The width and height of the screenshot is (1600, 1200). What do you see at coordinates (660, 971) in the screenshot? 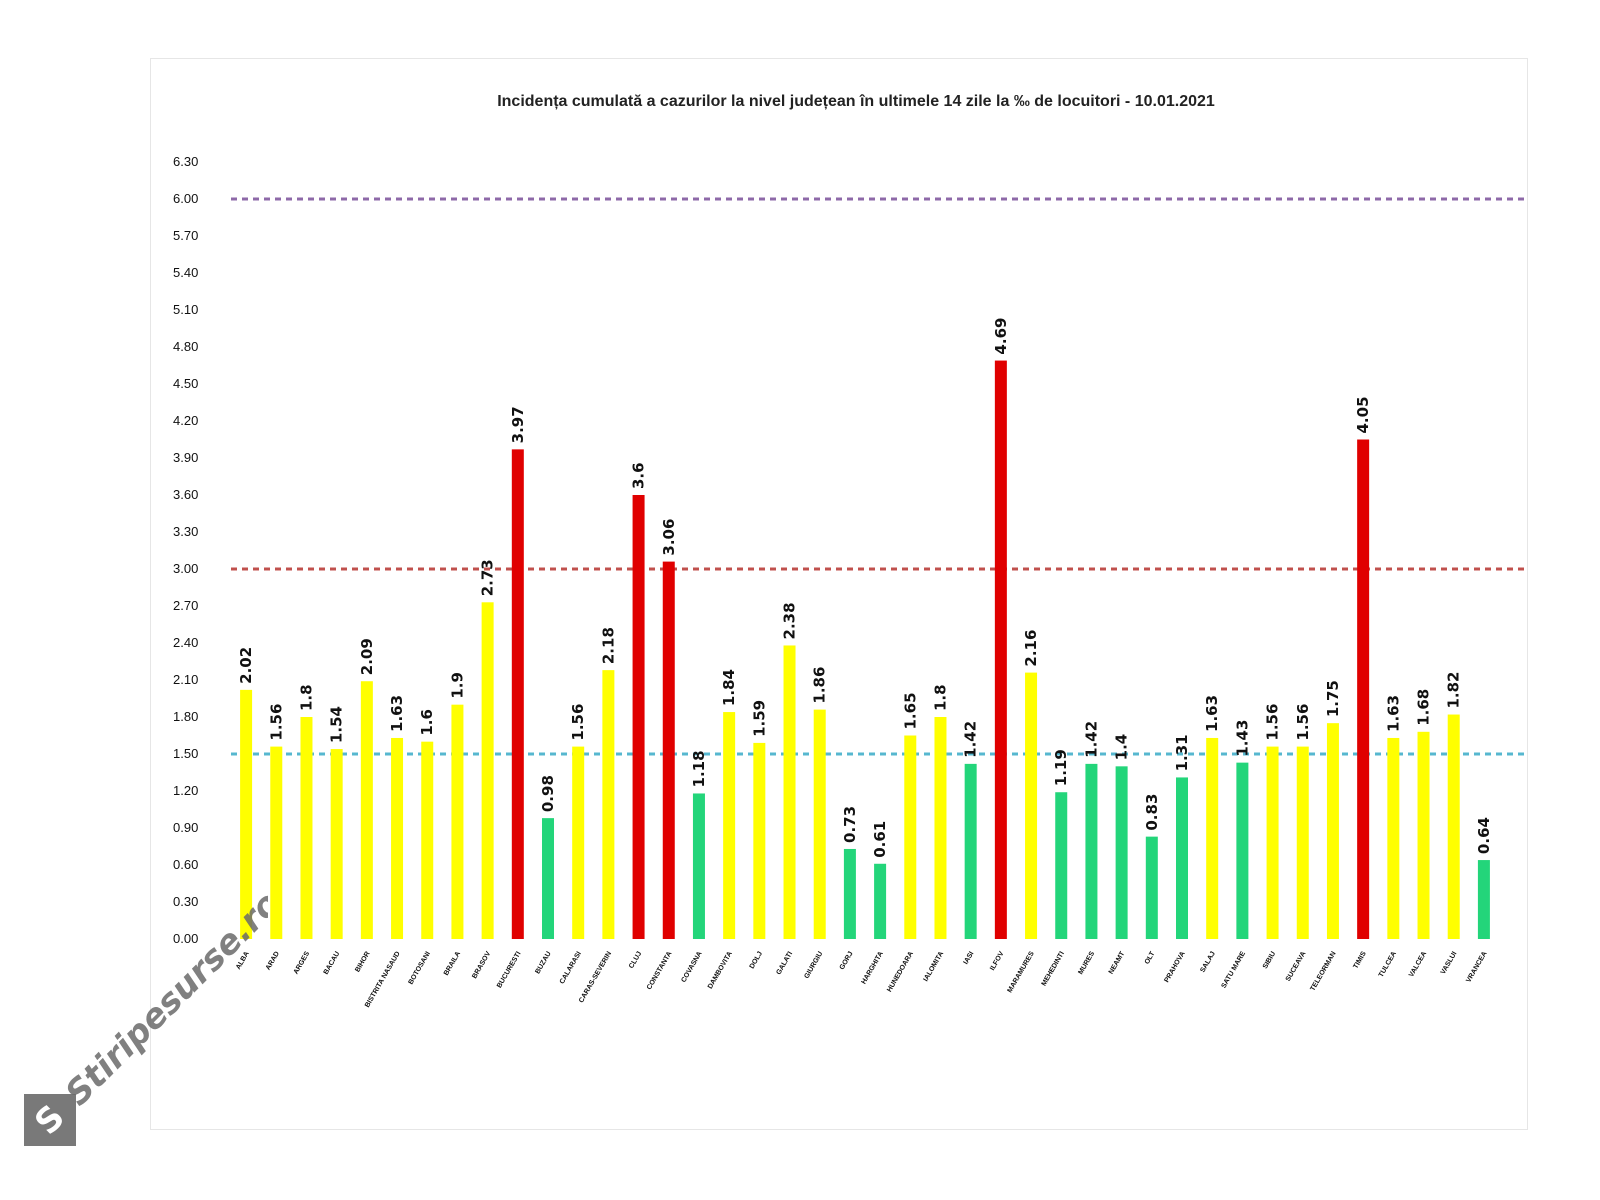
I see `x-tick-label: CONSTANTA` at bounding box center [660, 971].